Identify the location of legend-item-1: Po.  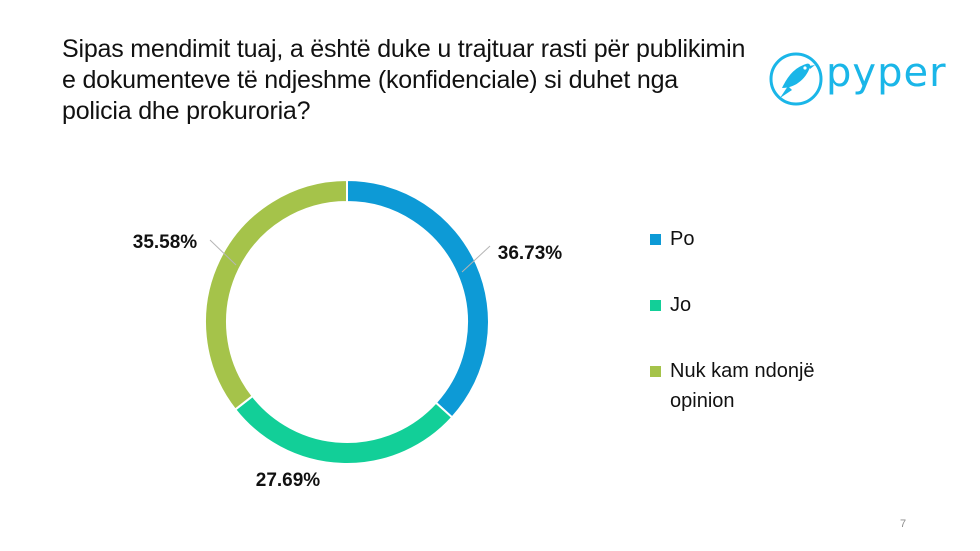
(780, 239).